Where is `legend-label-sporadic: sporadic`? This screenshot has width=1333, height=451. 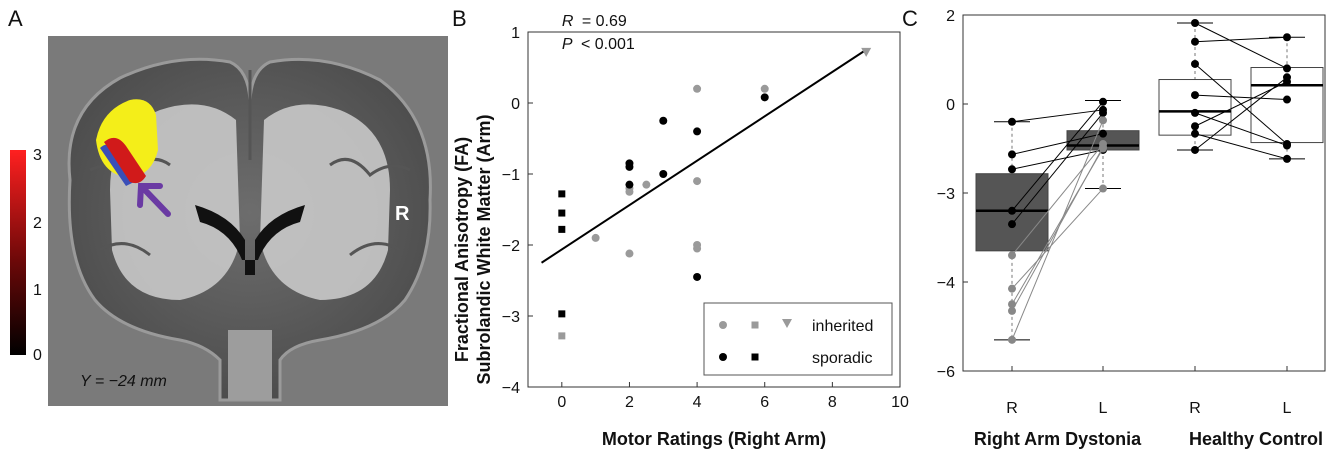
legend-label-sporadic: sporadic is located at coordinates (842, 358).